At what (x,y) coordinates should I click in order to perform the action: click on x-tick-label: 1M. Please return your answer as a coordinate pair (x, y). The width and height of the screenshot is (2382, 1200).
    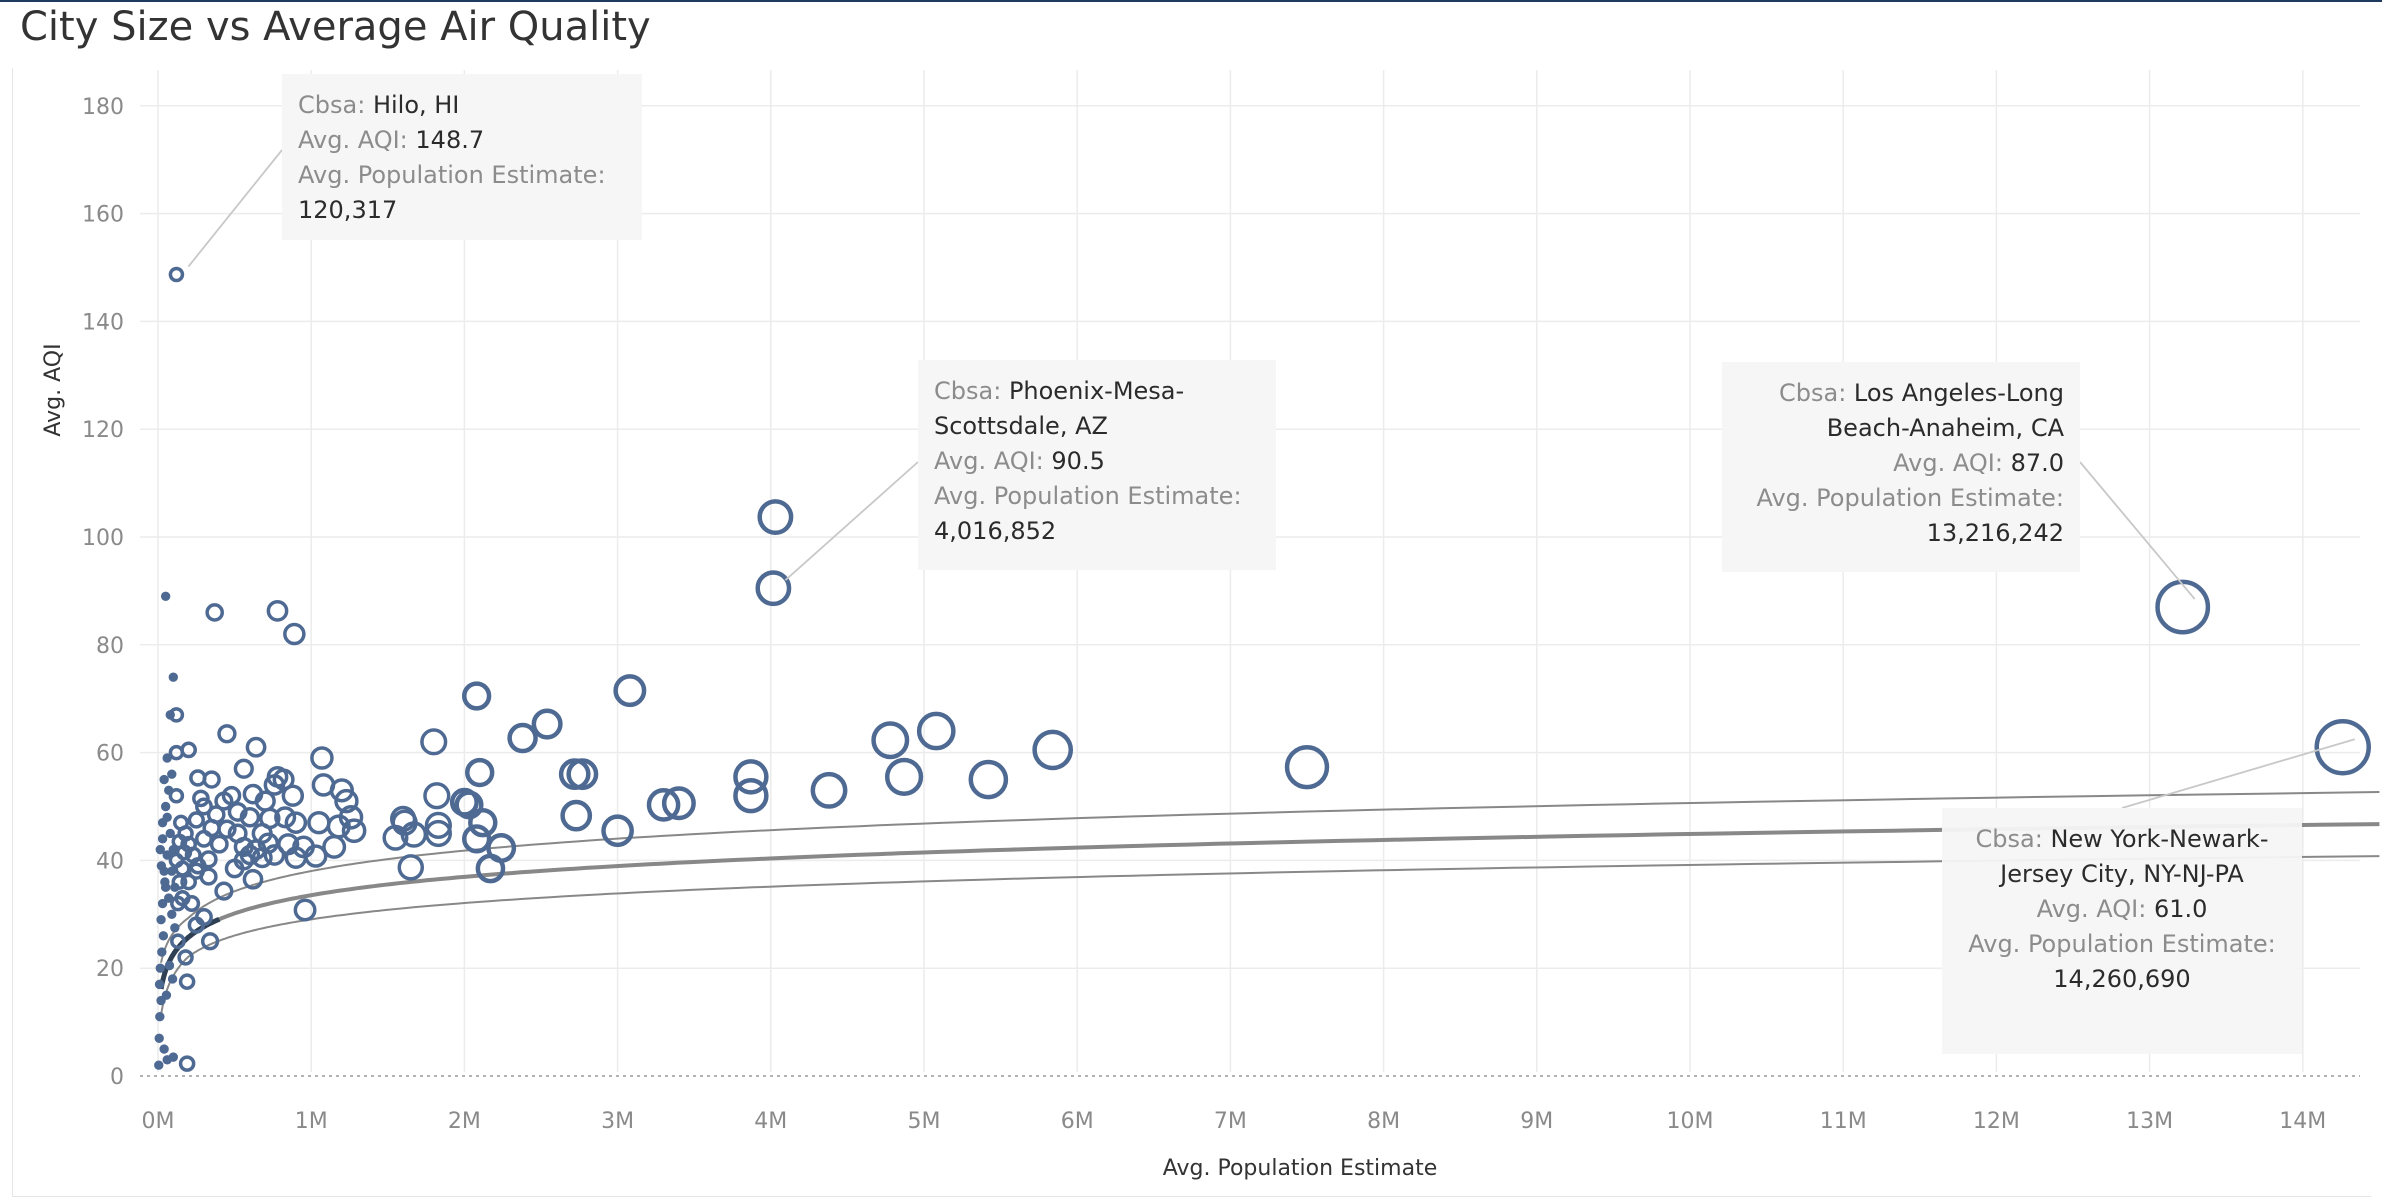
    Looking at the image, I should click on (311, 1121).